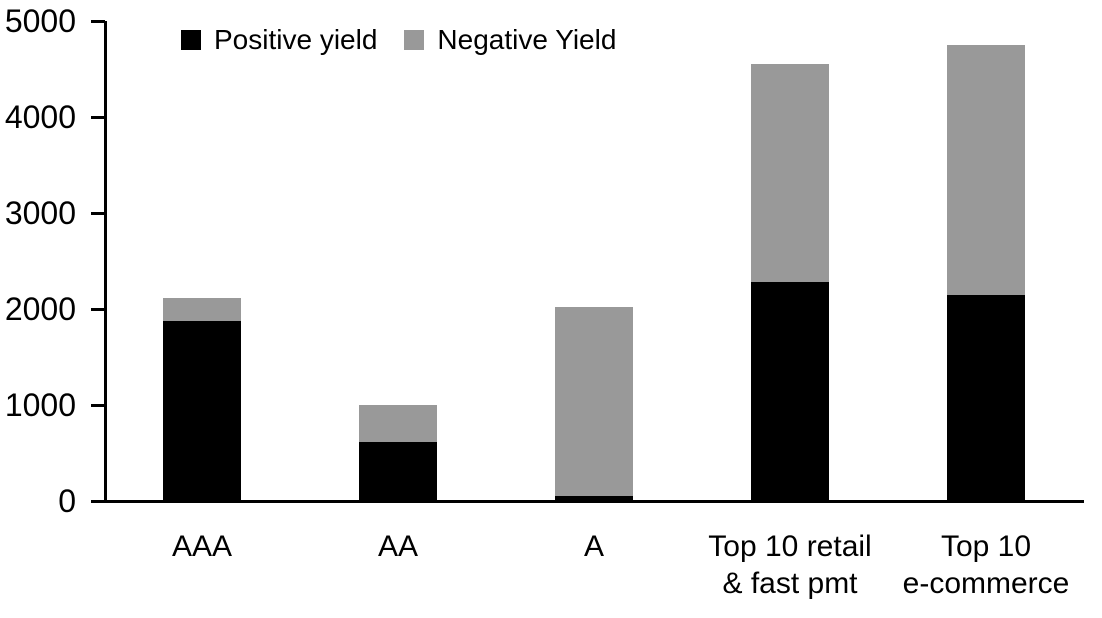  I want to click on y-axis-tick-label-5000: 5000, so click(40, 21).